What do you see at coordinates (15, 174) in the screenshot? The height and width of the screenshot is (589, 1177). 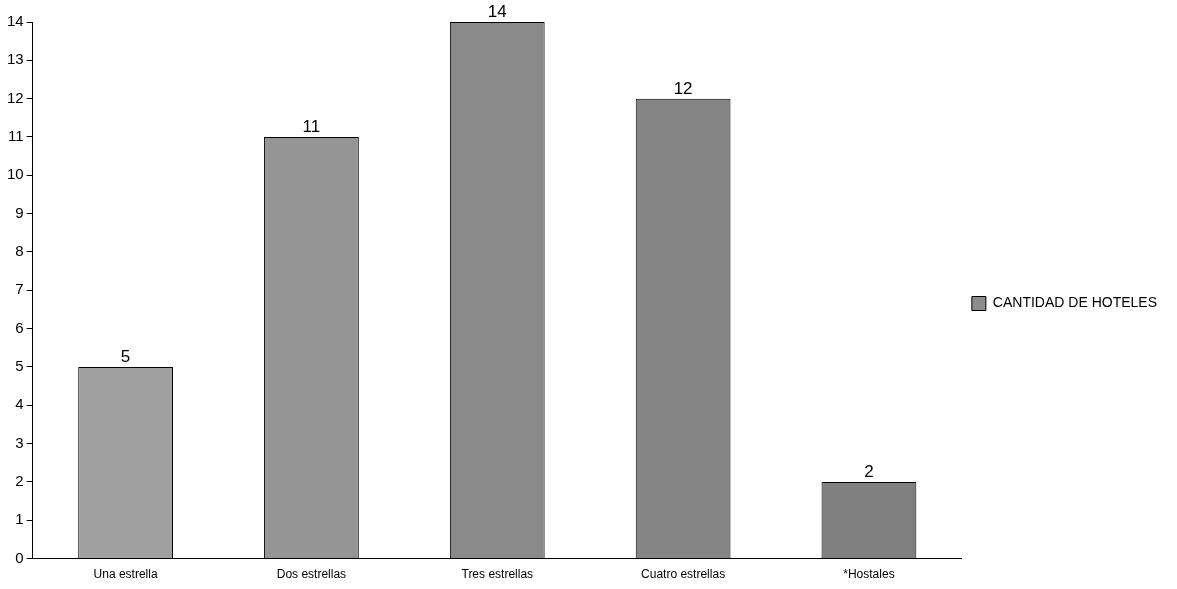 I see `y-tick-label: 10` at bounding box center [15, 174].